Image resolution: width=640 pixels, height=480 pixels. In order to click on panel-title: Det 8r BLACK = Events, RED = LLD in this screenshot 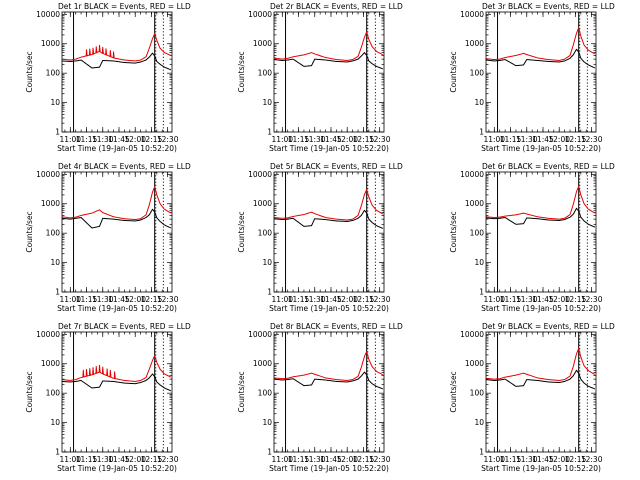, I will do `click(336, 326)`.